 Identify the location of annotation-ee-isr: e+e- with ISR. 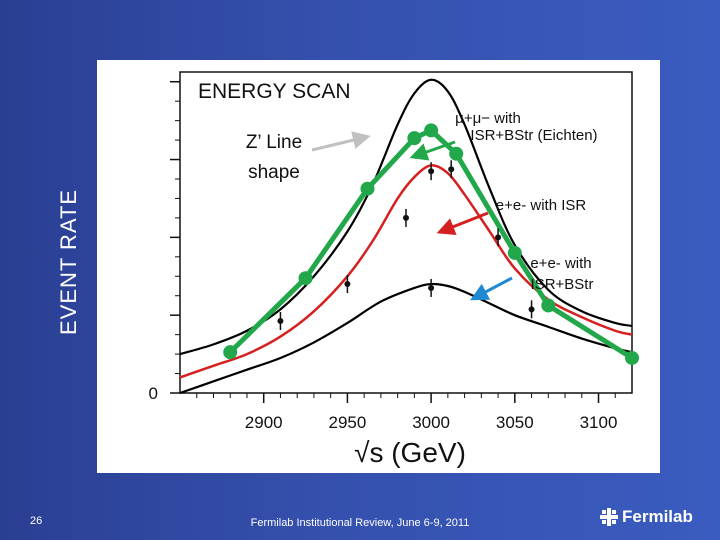
(541, 205).